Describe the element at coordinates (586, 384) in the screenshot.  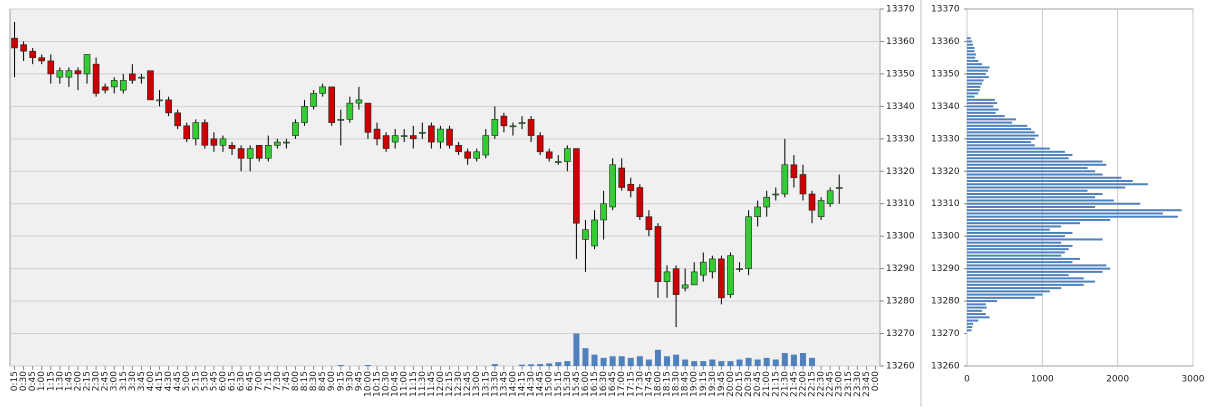
I see `x-tick-label: 16:00` at that location.